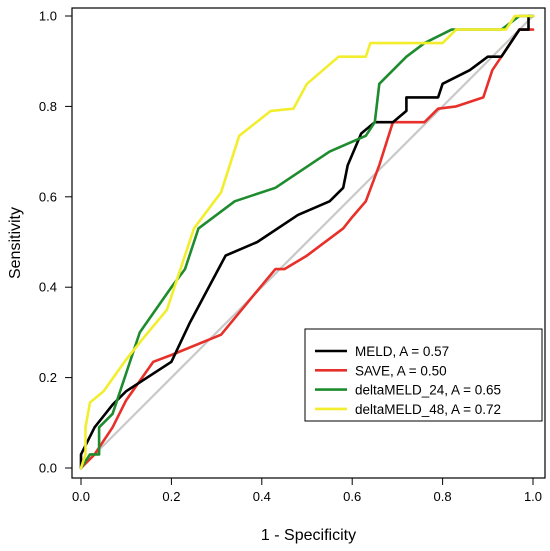 This screenshot has height=551, width=550. Describe the element at coordinates (48, 377) in the screenshot. I see `y-tick-label: 0.2` at that location.